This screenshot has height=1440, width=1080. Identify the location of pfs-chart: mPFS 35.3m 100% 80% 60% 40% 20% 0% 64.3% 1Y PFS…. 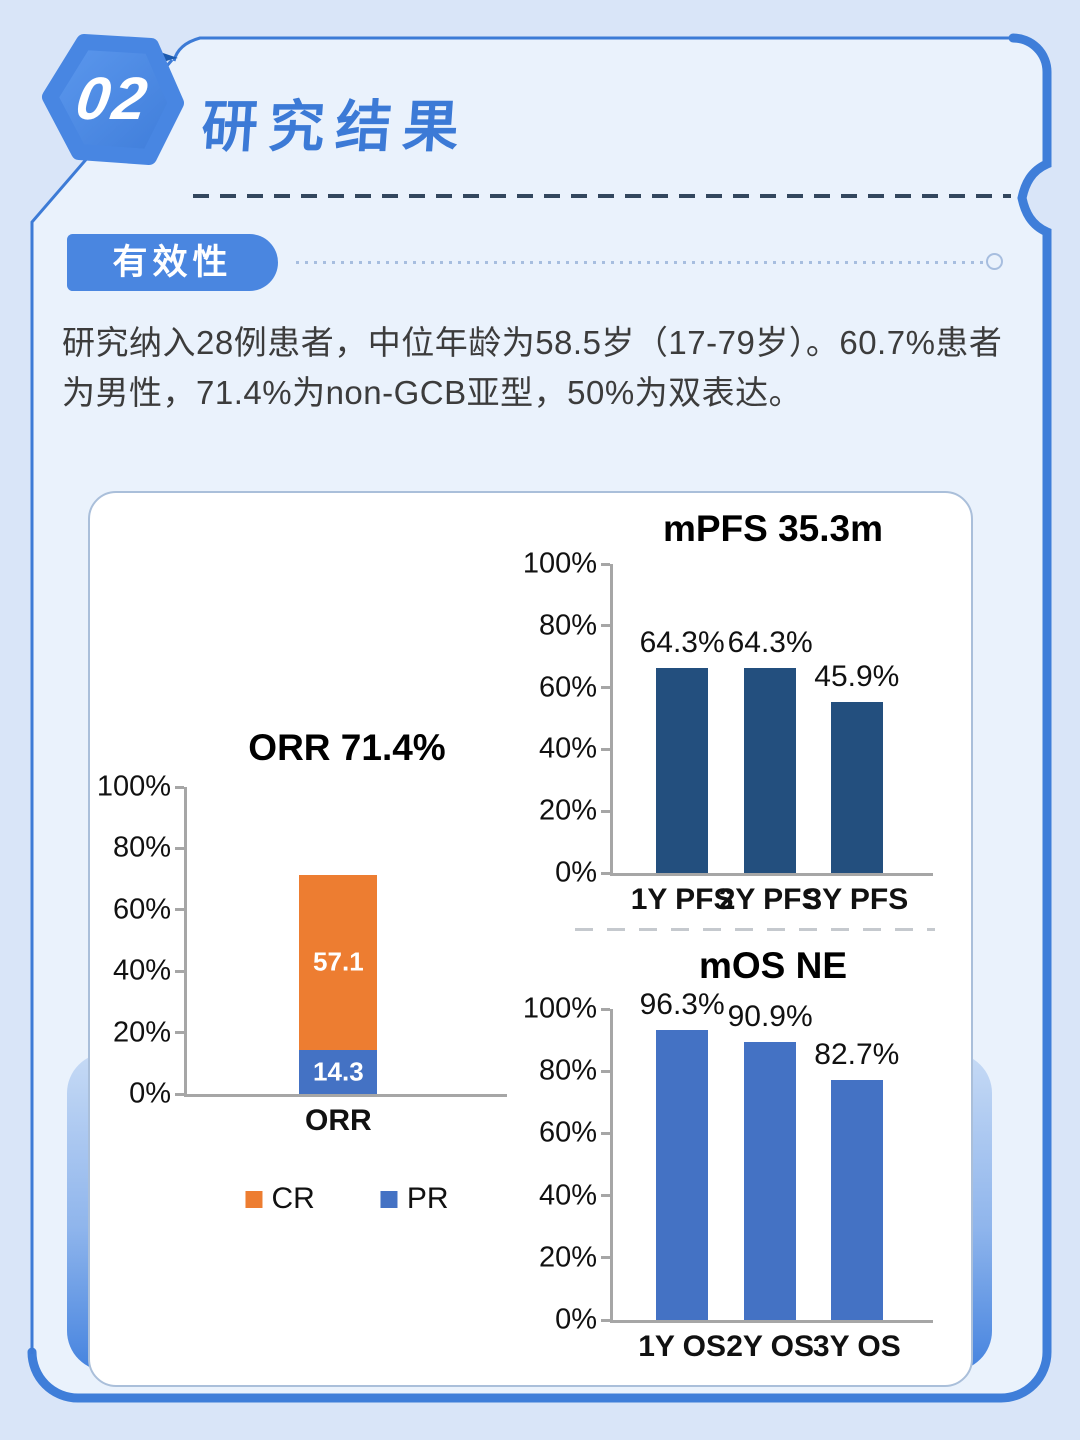
(728, 712).